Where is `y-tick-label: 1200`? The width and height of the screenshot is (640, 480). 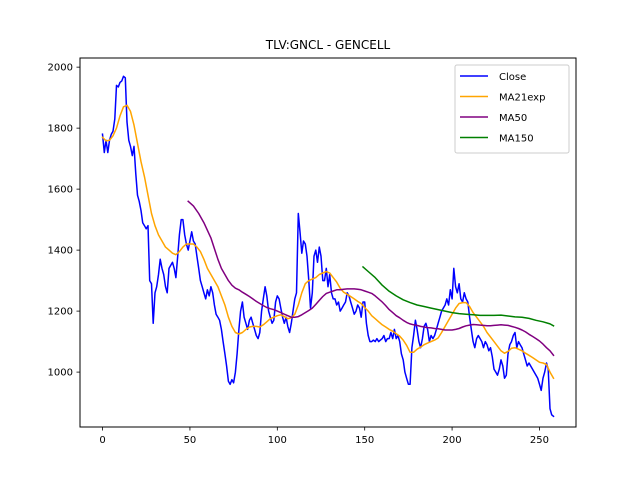
y-tick-label: 1200 is located at coordinates (60, 312).